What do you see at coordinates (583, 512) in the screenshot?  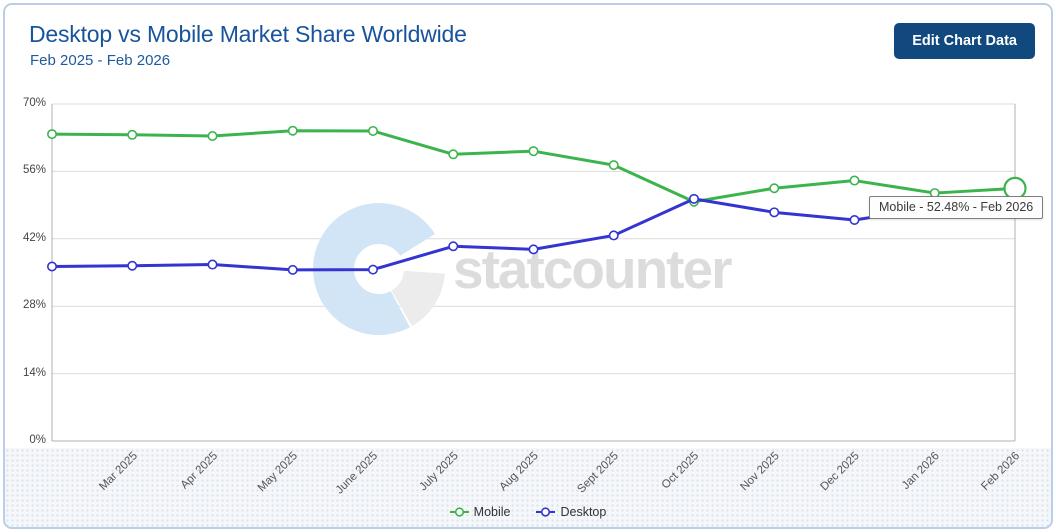 I see `legend-label-desktop: Desktop` at bounding box center [583, 512].